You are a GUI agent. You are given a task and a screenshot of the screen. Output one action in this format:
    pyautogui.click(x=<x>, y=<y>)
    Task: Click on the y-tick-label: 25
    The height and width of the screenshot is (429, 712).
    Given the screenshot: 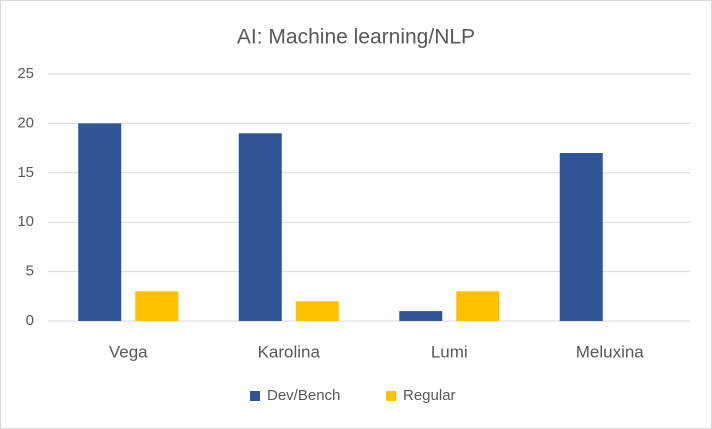 What is the action you would take?
    pyautogui.click(x=25, y=73)
    